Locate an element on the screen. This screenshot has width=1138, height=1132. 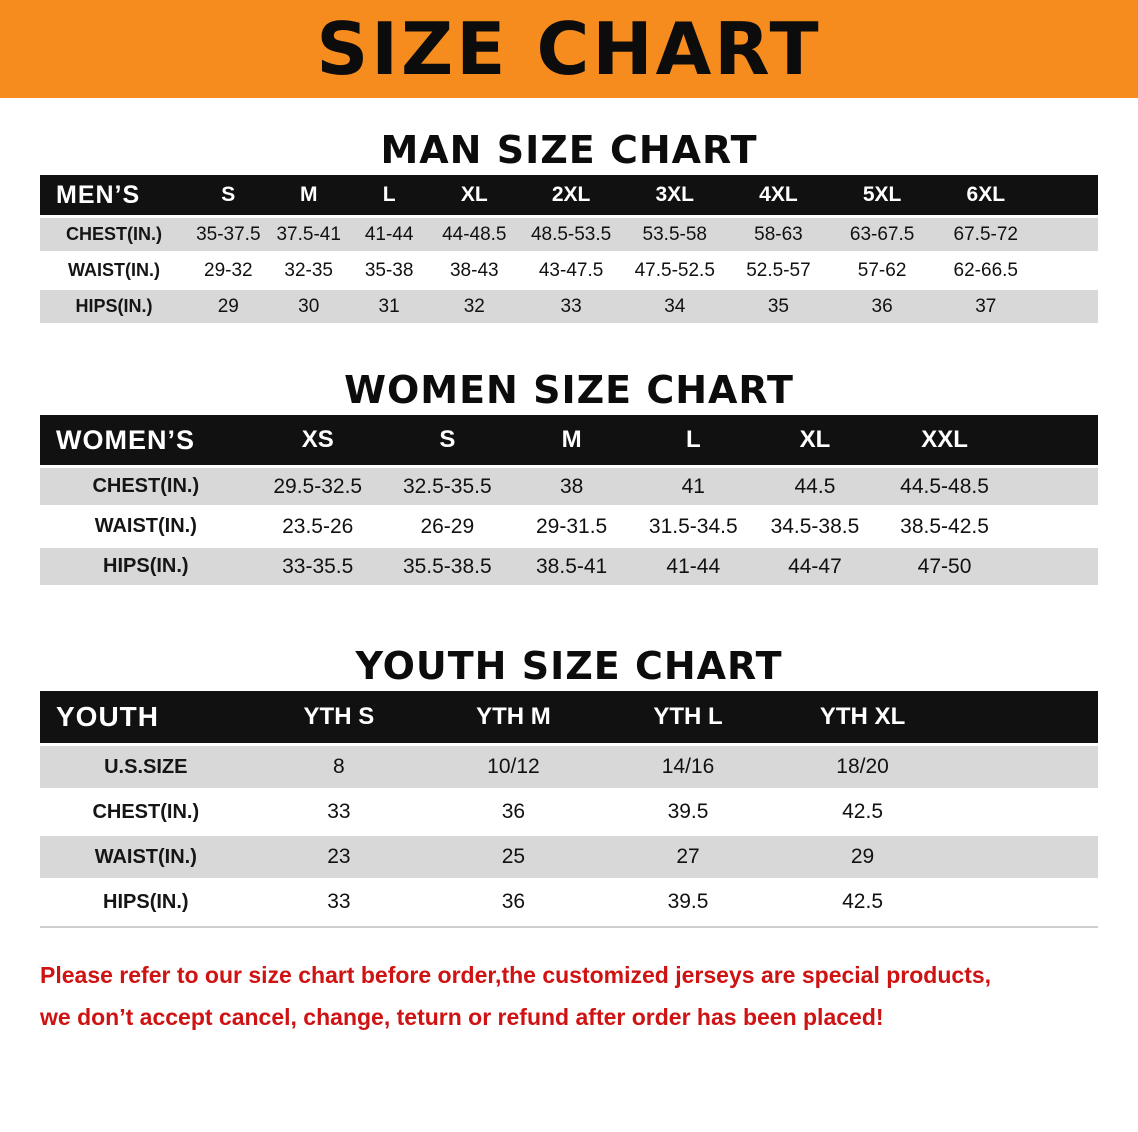
size-column-header: 3XL is located at coordinates (674, 195).